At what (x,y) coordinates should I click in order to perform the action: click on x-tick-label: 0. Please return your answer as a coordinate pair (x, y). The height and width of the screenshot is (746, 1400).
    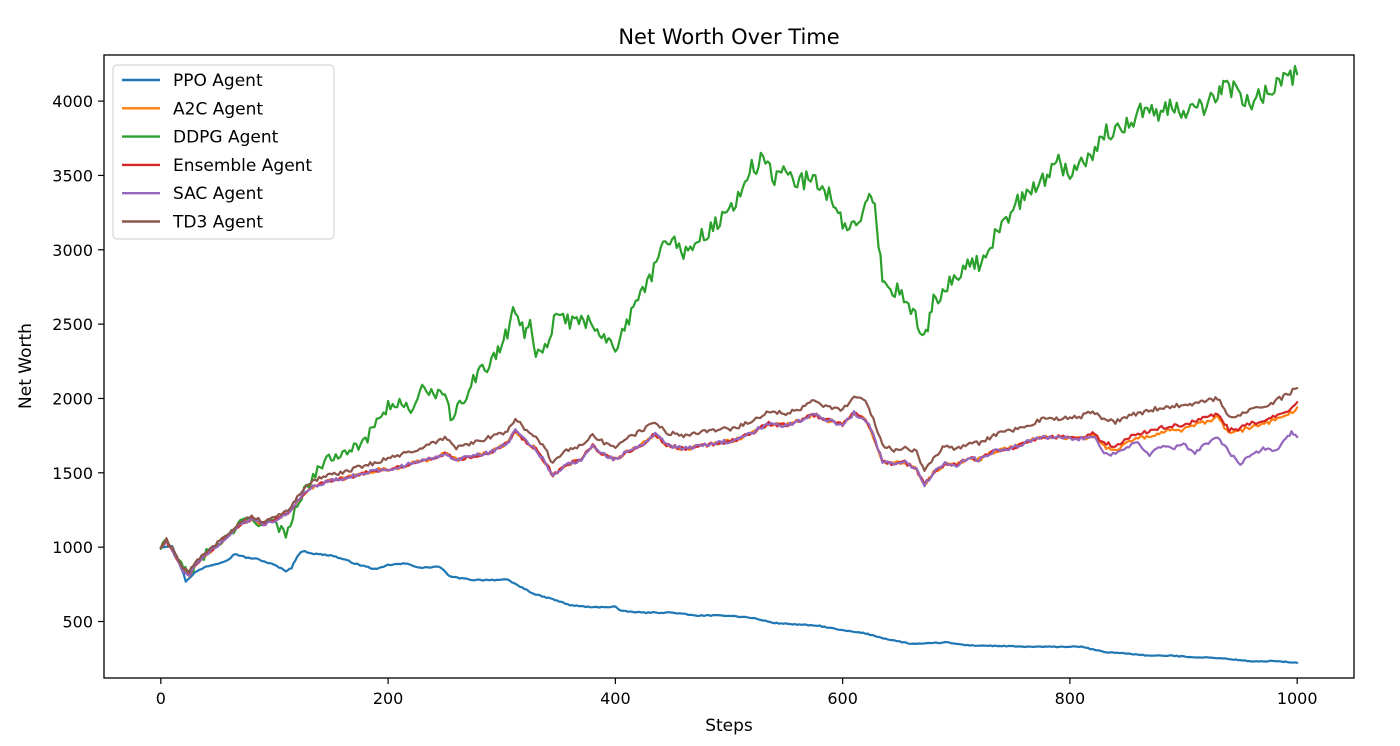
    Looking at the image, I should click on (161, 698).